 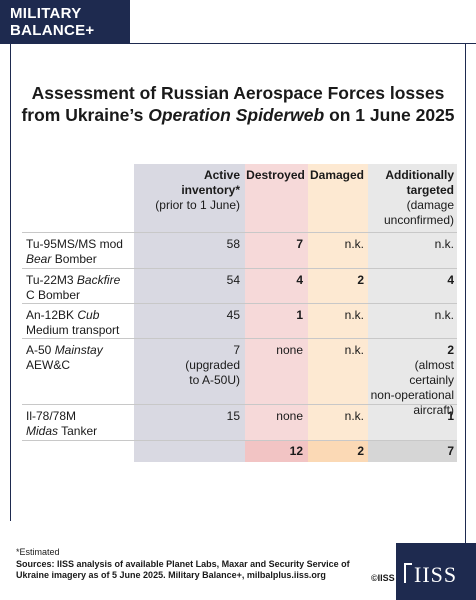 I want to click on damaged-column-bg, so click(x=338, y=313).